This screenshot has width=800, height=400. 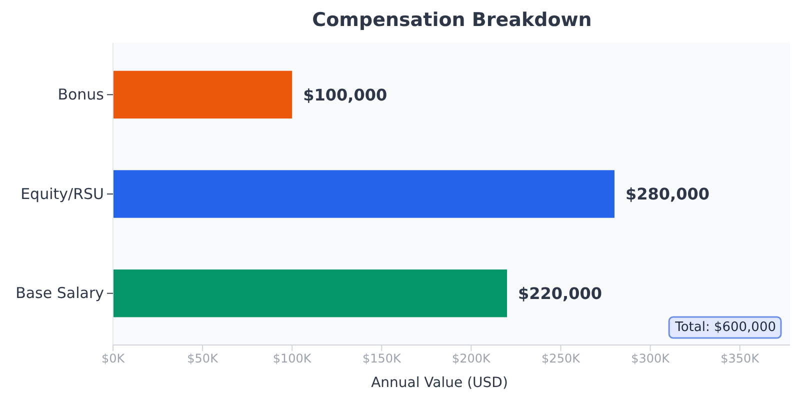 What do you see at coordinates (60, 293) in the screenshot?
I see `y-tick-label: Base Salary` at bounding box center [60, 293].